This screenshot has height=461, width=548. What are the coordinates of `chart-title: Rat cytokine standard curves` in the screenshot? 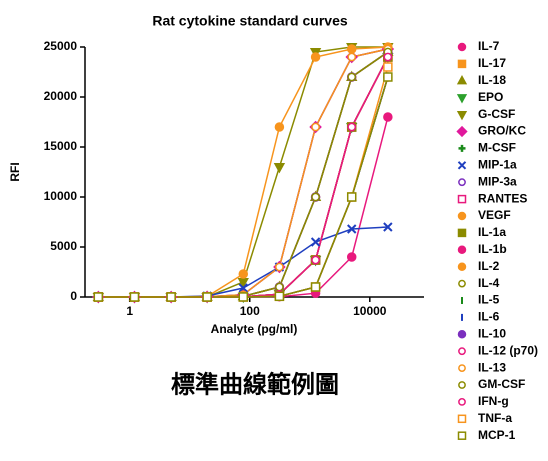 It's located at (250, 21).